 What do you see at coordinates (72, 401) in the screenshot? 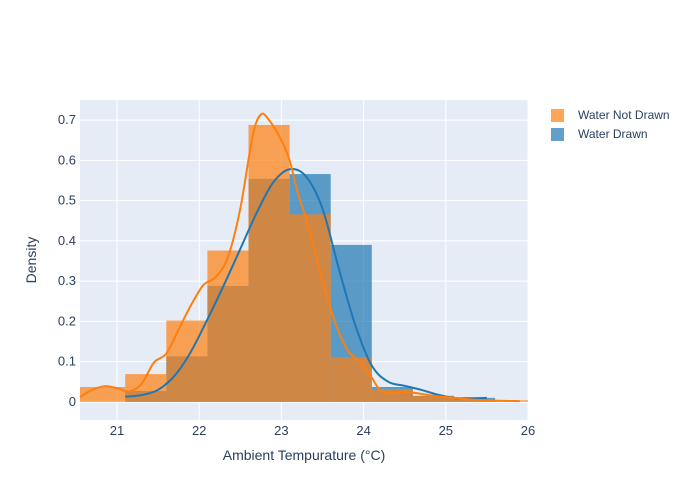
I see `y-tick-label: 0` at bounding box center [72, 401].